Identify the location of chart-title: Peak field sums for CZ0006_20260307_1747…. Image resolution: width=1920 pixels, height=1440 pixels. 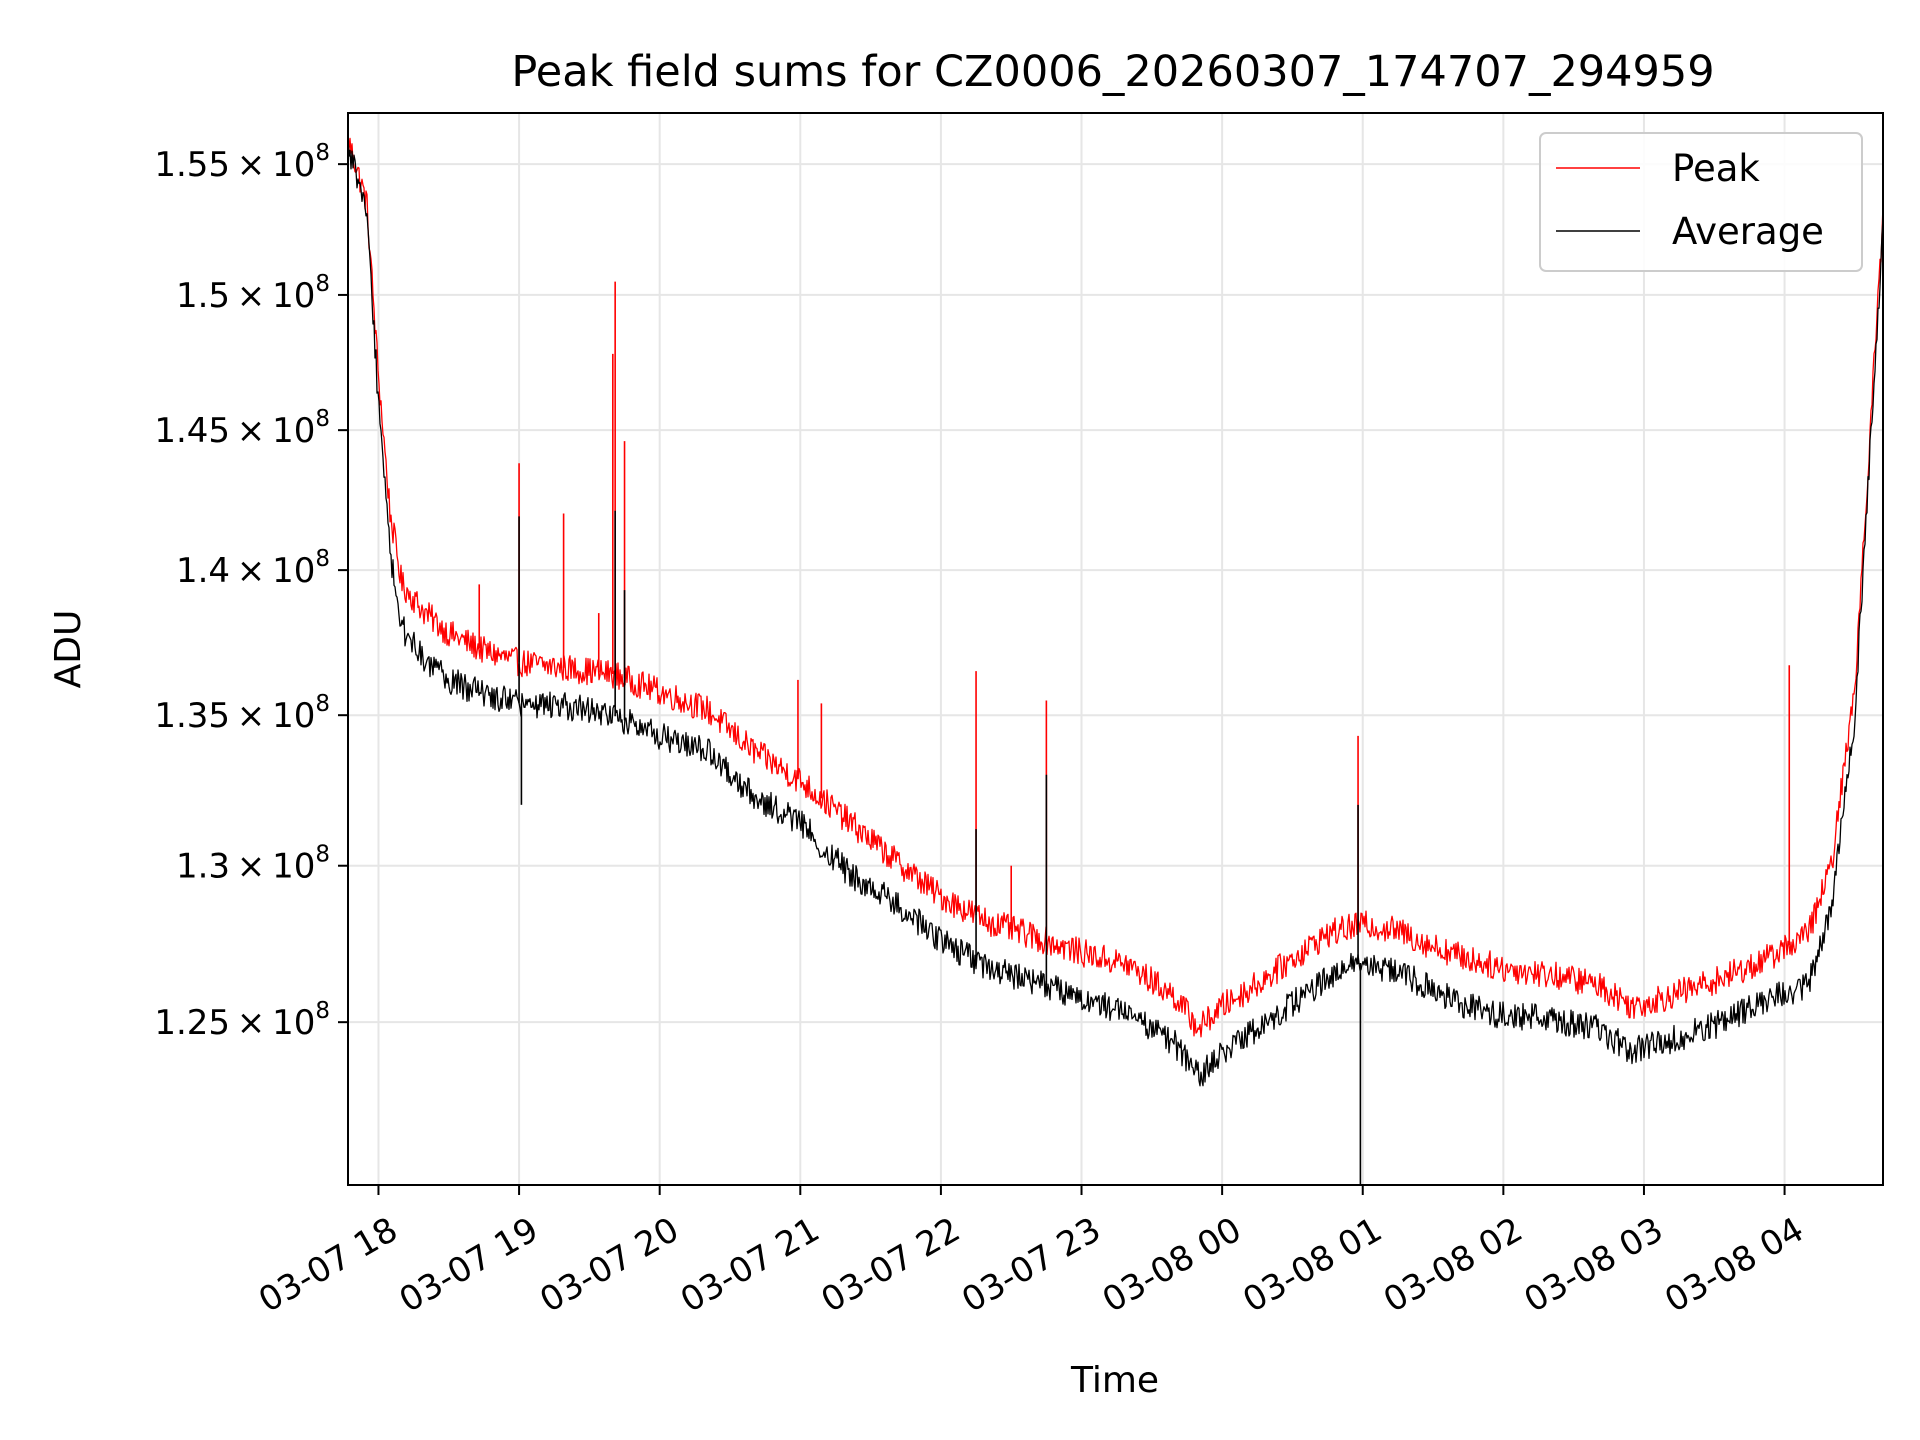
(1112, 72).